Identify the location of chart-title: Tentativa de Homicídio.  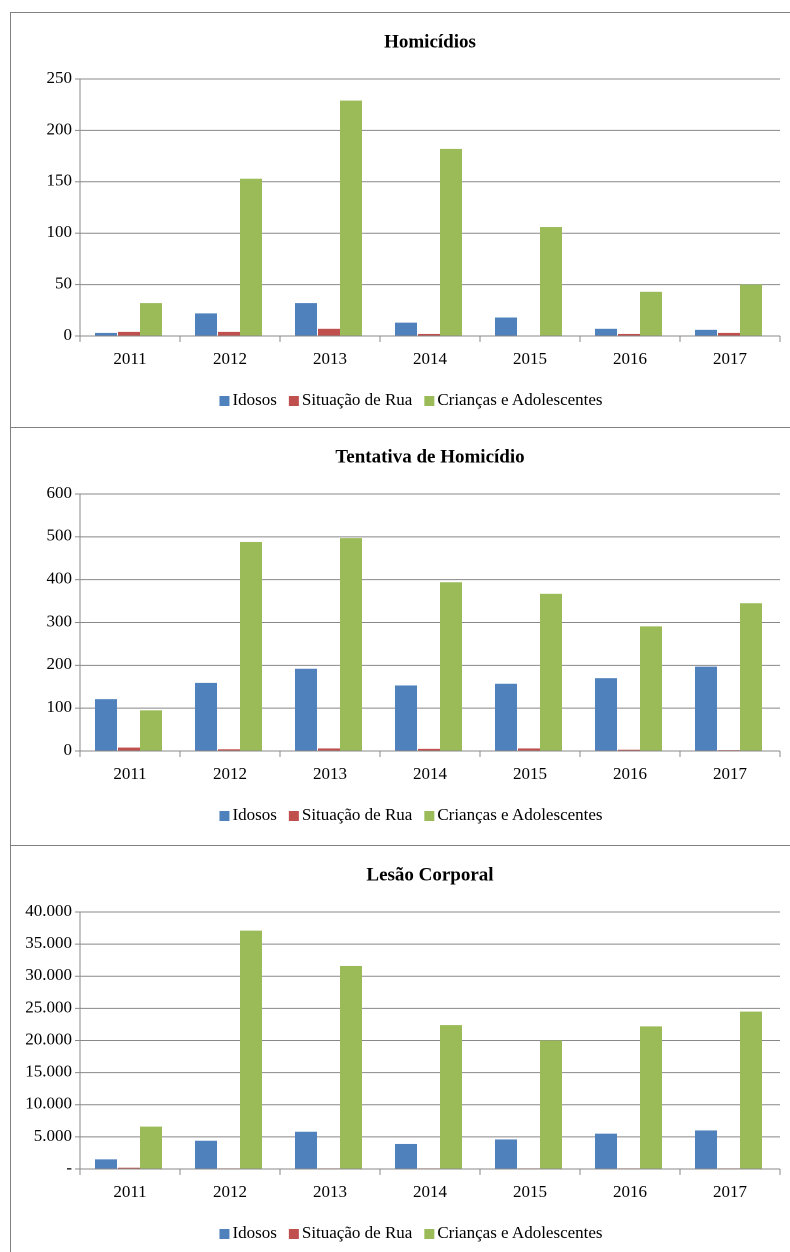
(429, 456).